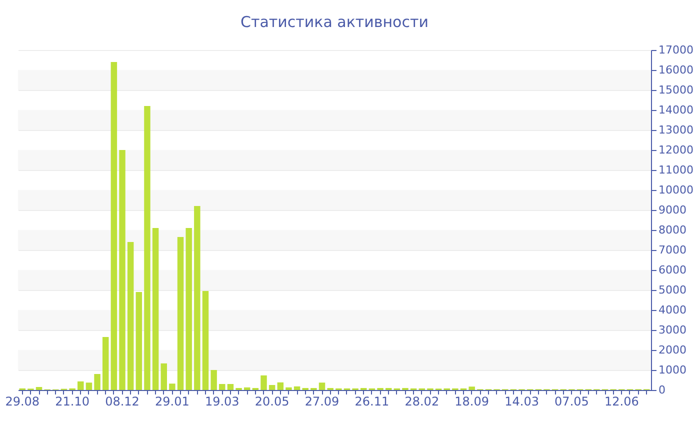  Describe the element at coordinates (676, 110) in the screenshot. I see `y-tick-label: 14000` at that location.